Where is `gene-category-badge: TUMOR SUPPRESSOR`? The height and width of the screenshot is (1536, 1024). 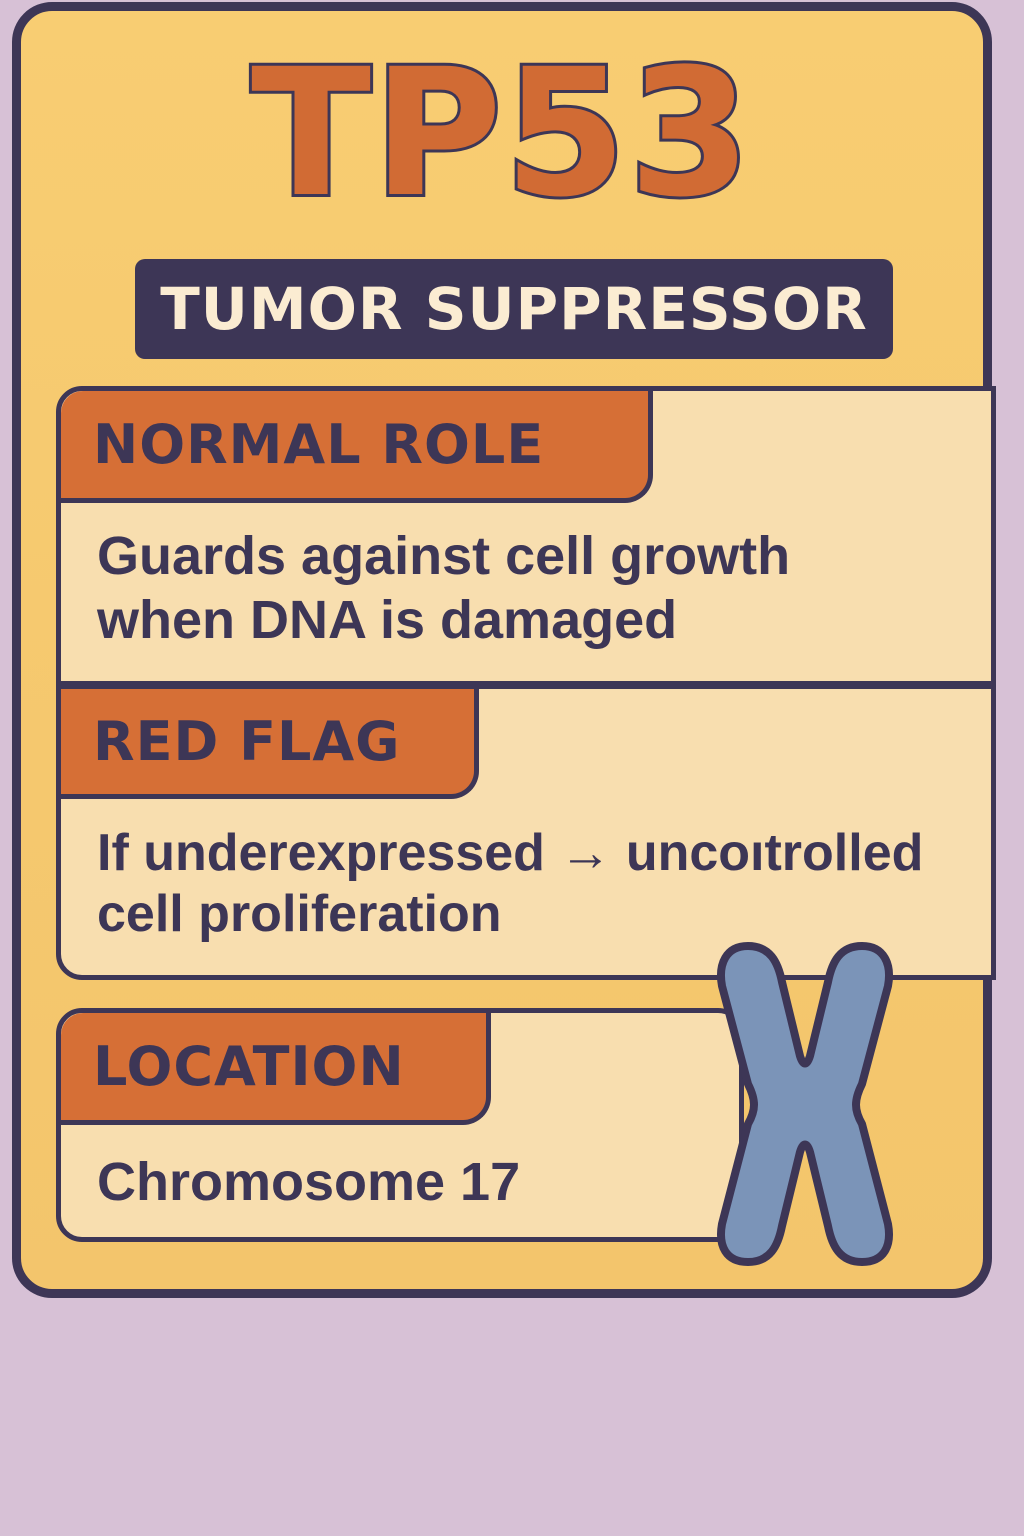
gene-category-badge: TUMOR SUPPRESSOR is located at coordinates (514, 309).